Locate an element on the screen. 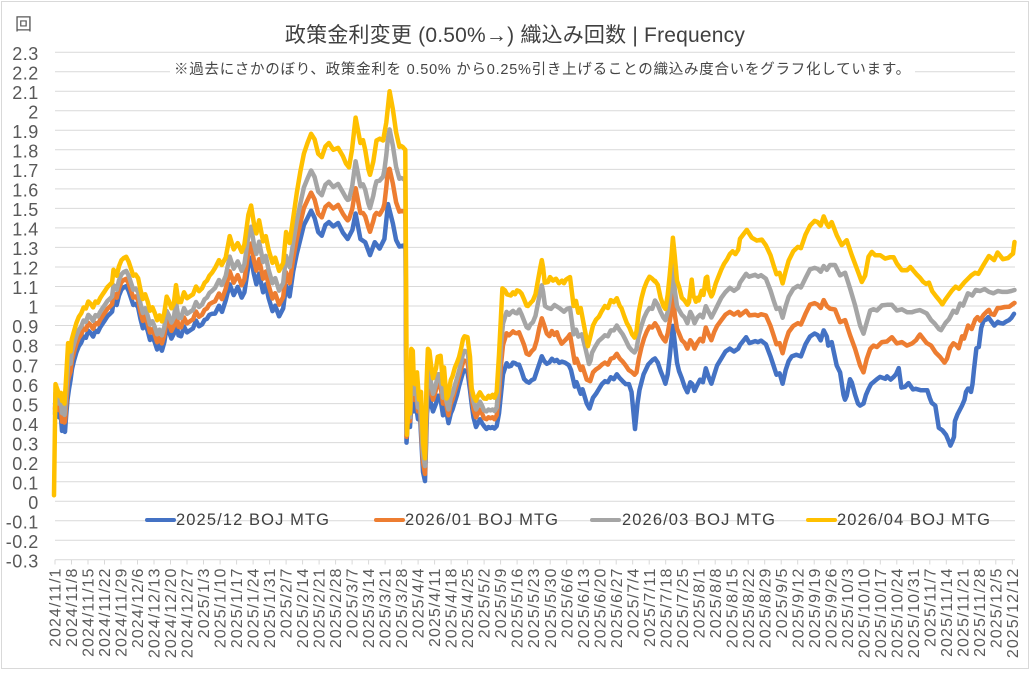  svg-text: 2024/11/15 is located at coordinates (89, 612).